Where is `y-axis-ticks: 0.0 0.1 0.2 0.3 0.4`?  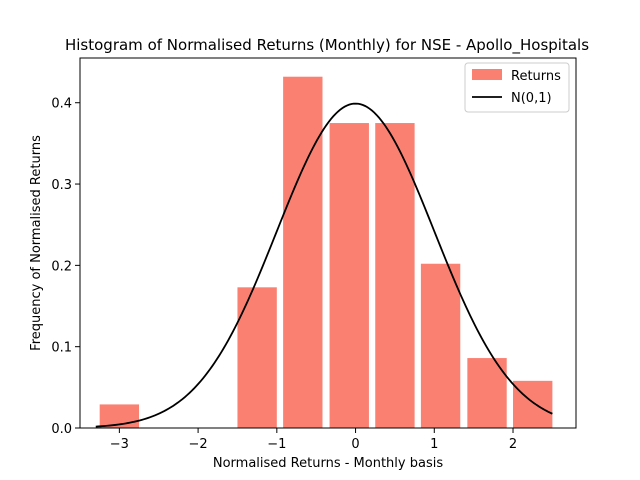
y-axis-ticks: 0.0 0.1 0.2 0.3 0.4 is located at coordinates (65, 267).